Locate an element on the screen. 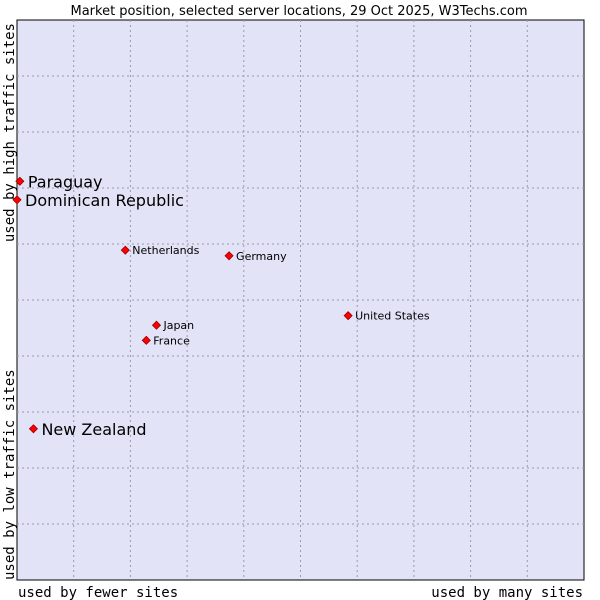 The height and width of the screenshot is (600, 600). point-label-dominican-republic: Dominican Republic is located at coordinates (104, 200).